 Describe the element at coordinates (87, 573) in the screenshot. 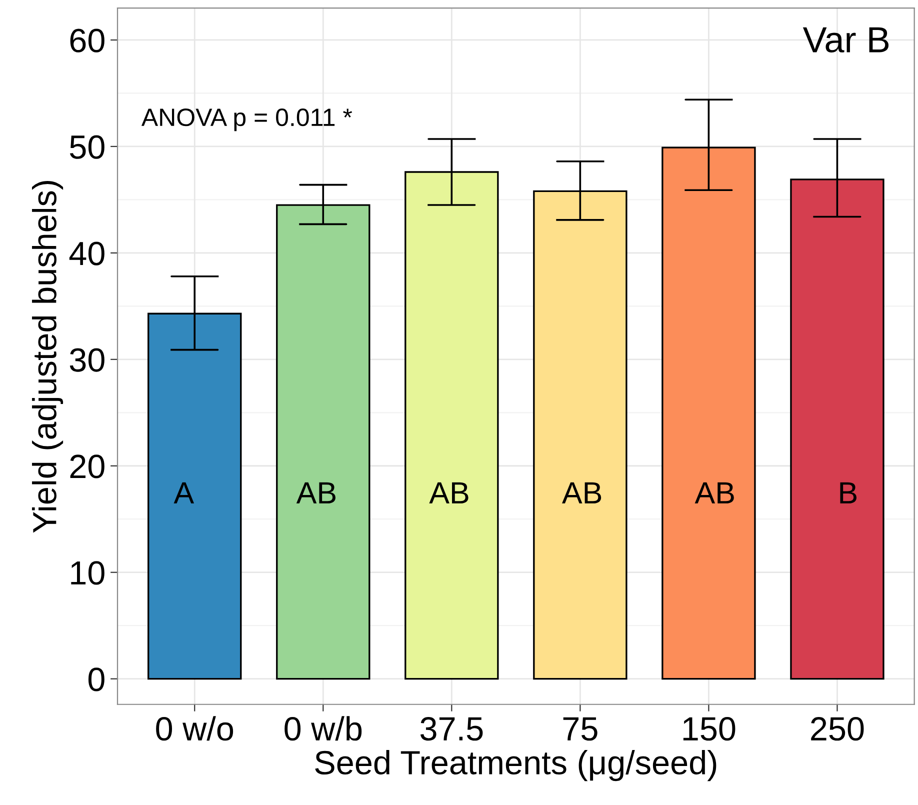

I see `y-tick-label: 10` at that location.